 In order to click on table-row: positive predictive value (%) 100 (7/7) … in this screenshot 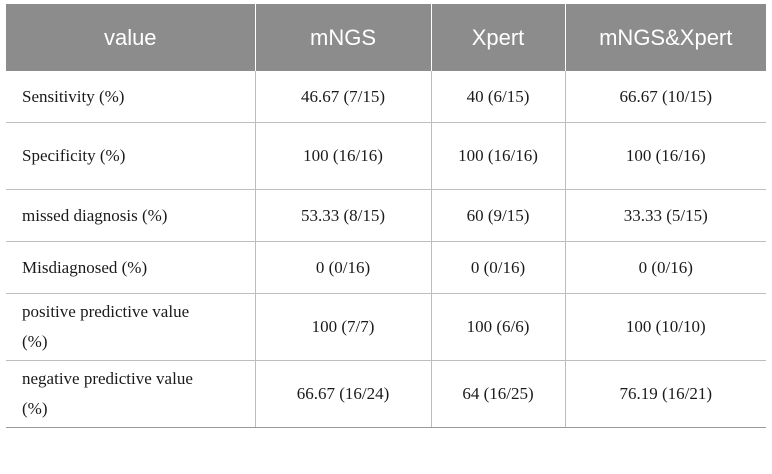, I will do `click(386, 327)`.